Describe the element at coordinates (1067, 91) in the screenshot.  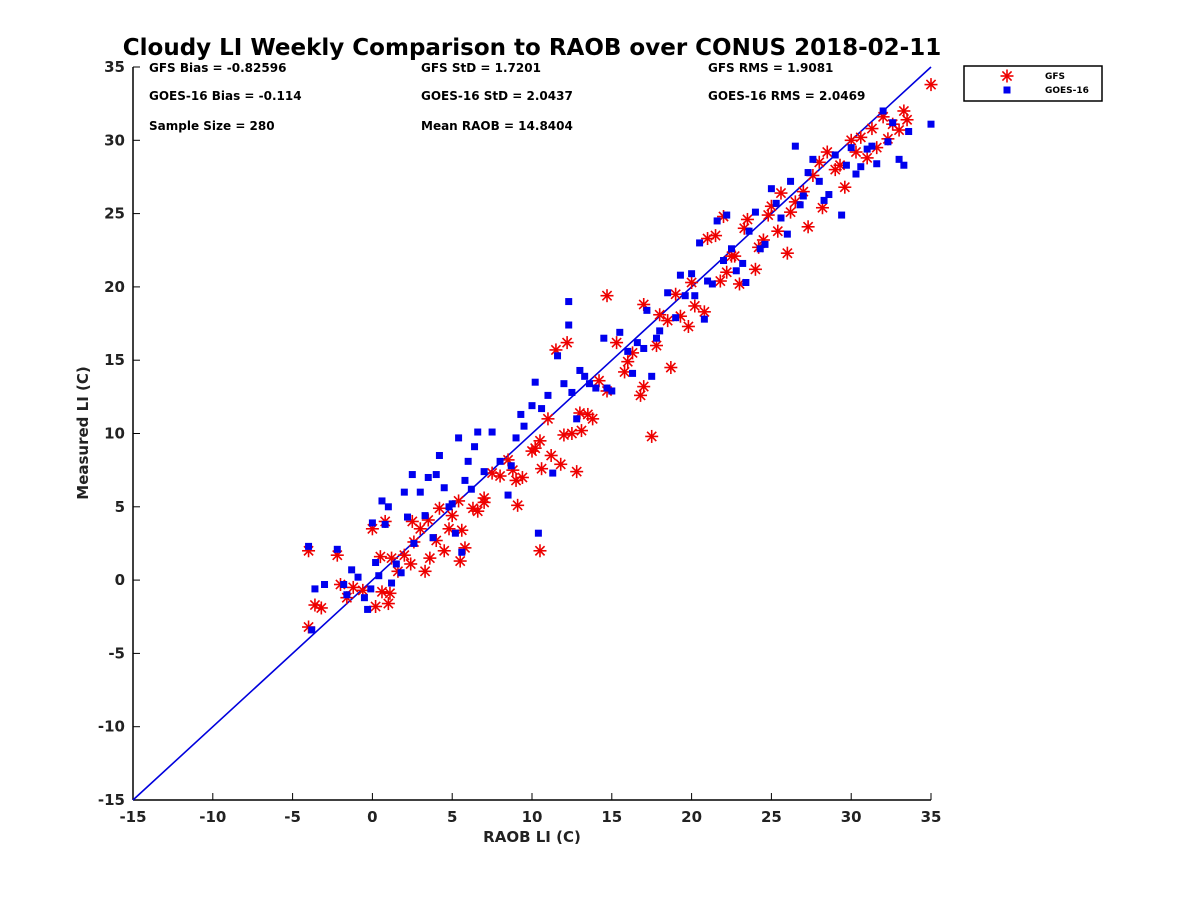
I see `legend-label-goes-16: GOES-16` at that location.